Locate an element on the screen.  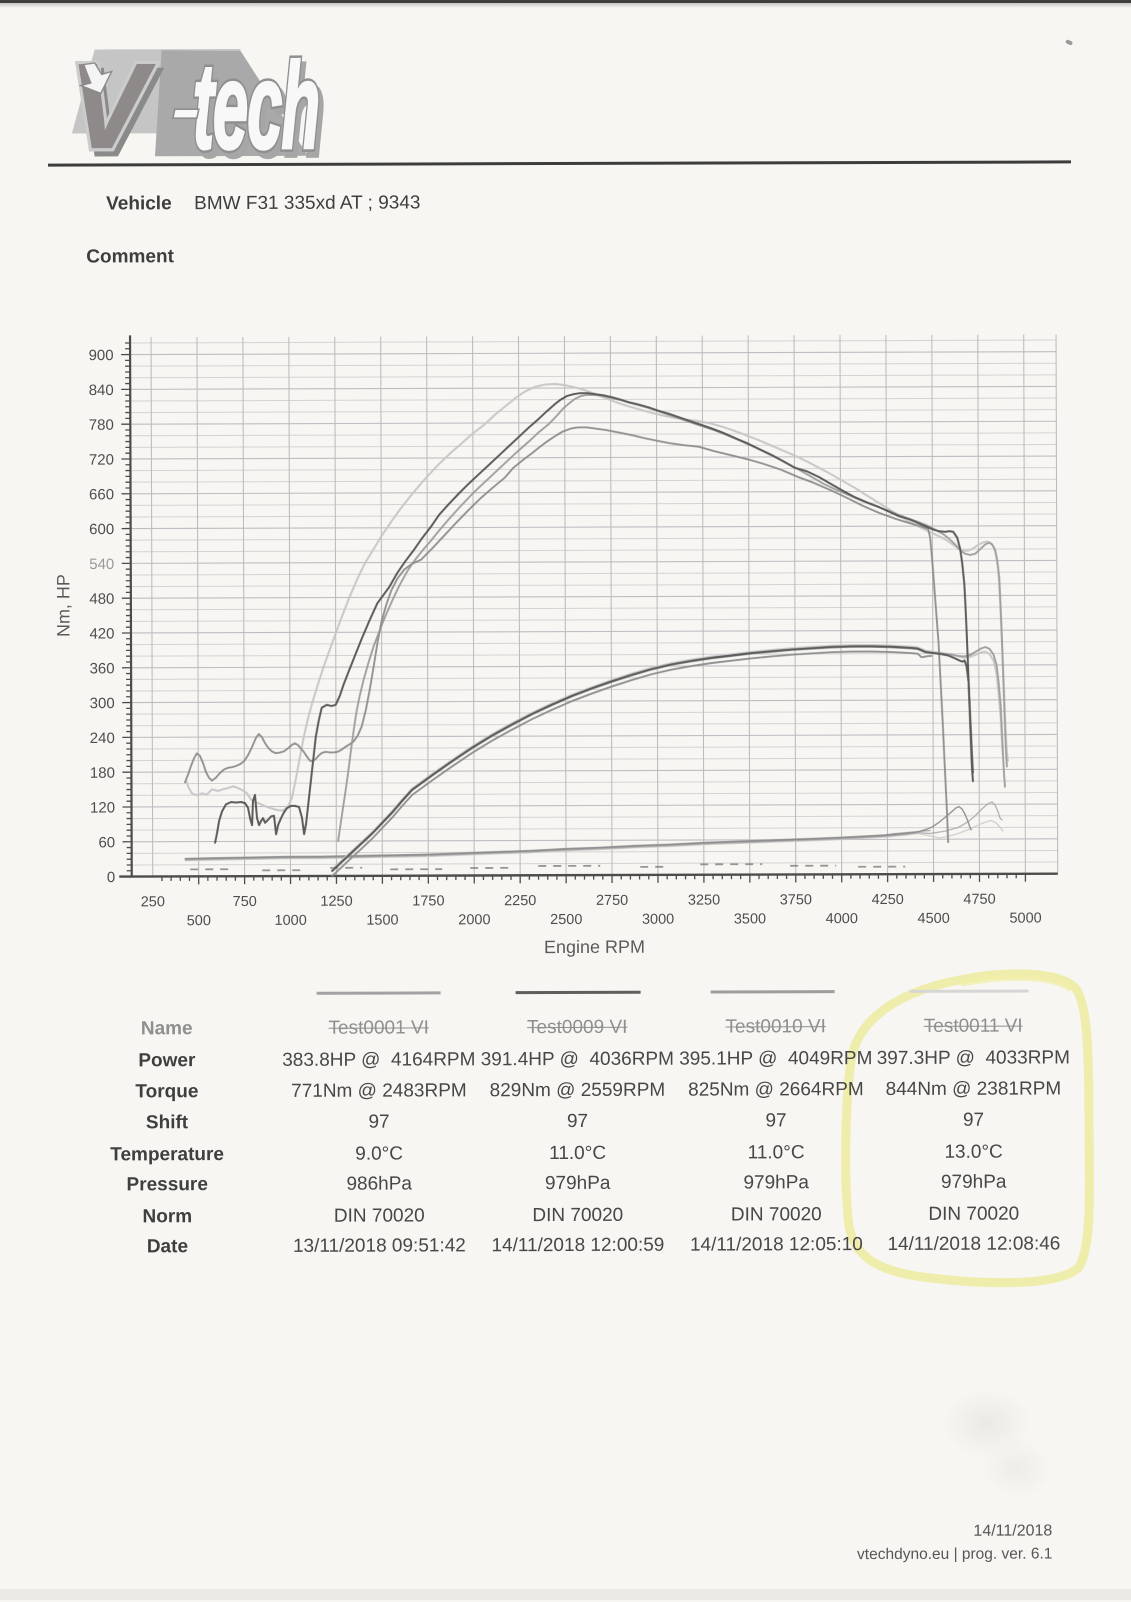
svg-text: 4000 is located at coordinates (842, 919).